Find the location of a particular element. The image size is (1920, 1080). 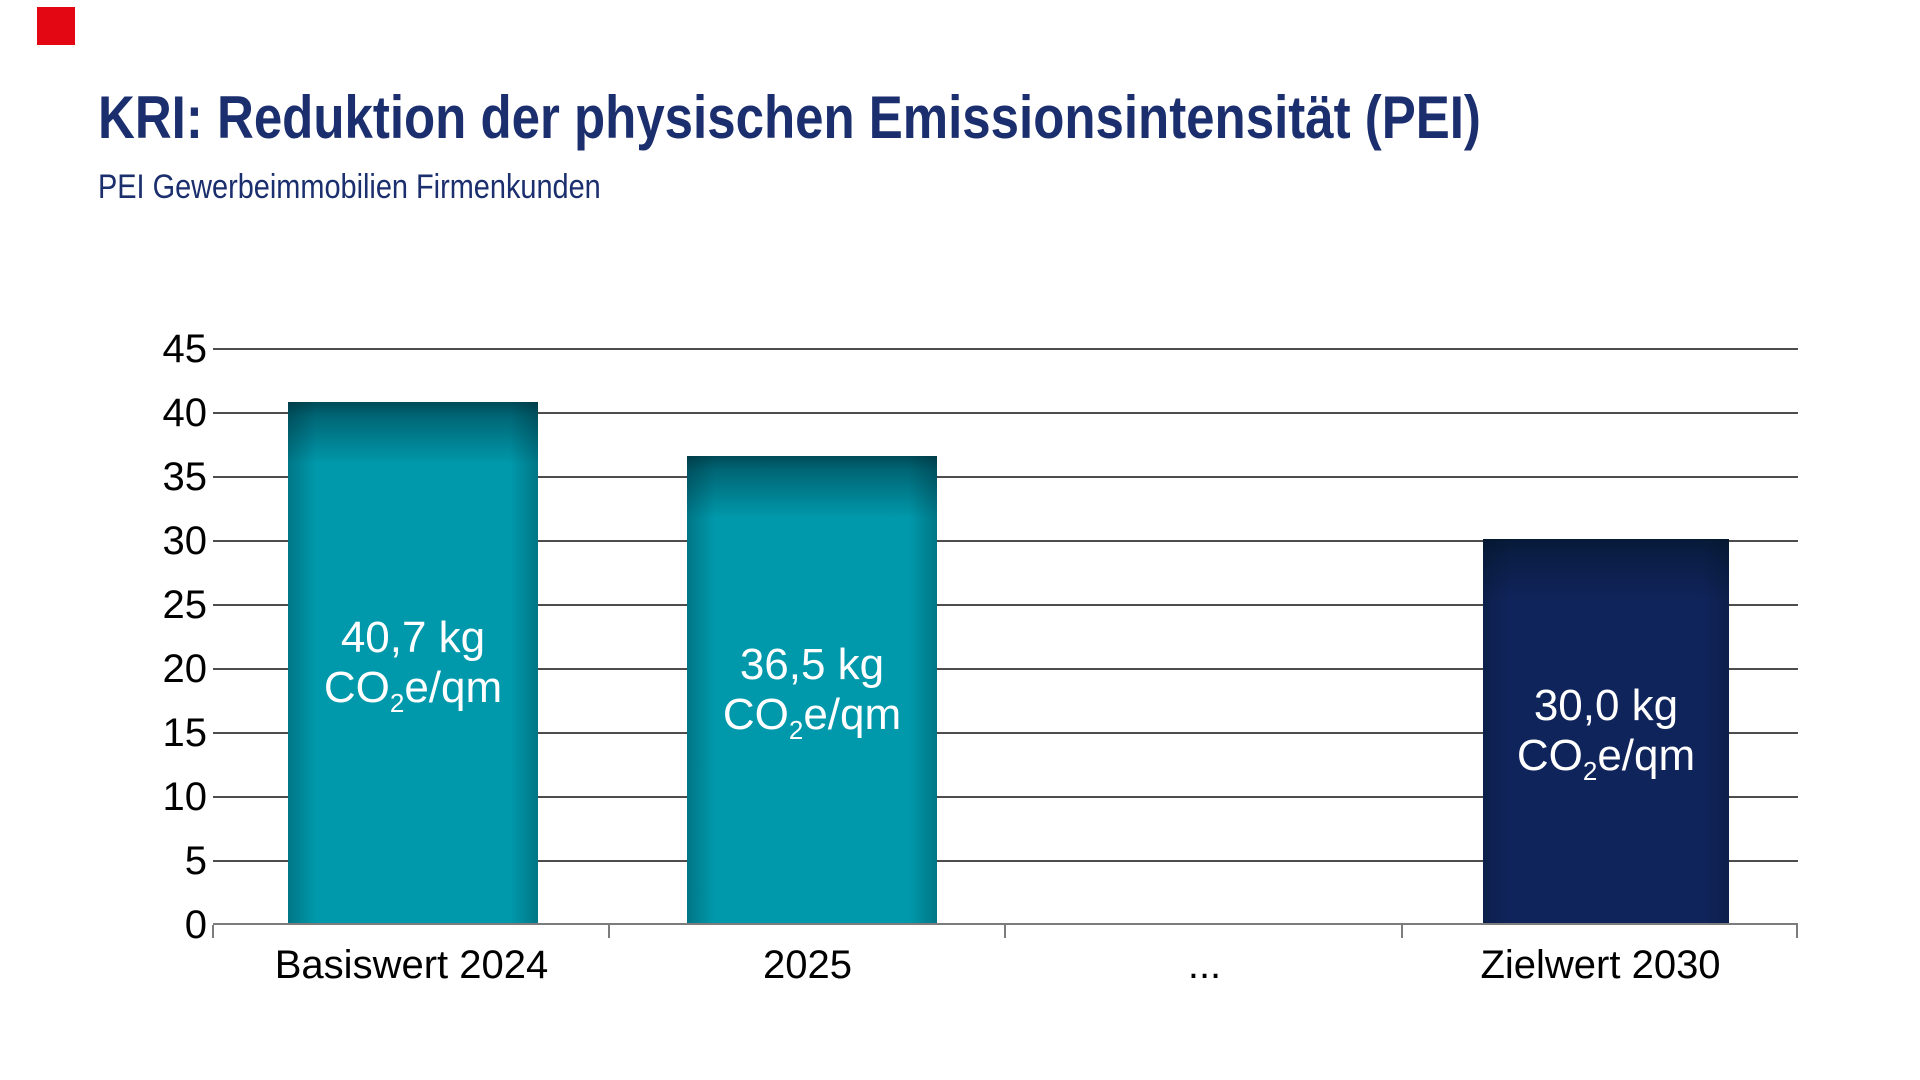

bar-value-line1: 30,0 kg is located at coordinates (1606, 705).